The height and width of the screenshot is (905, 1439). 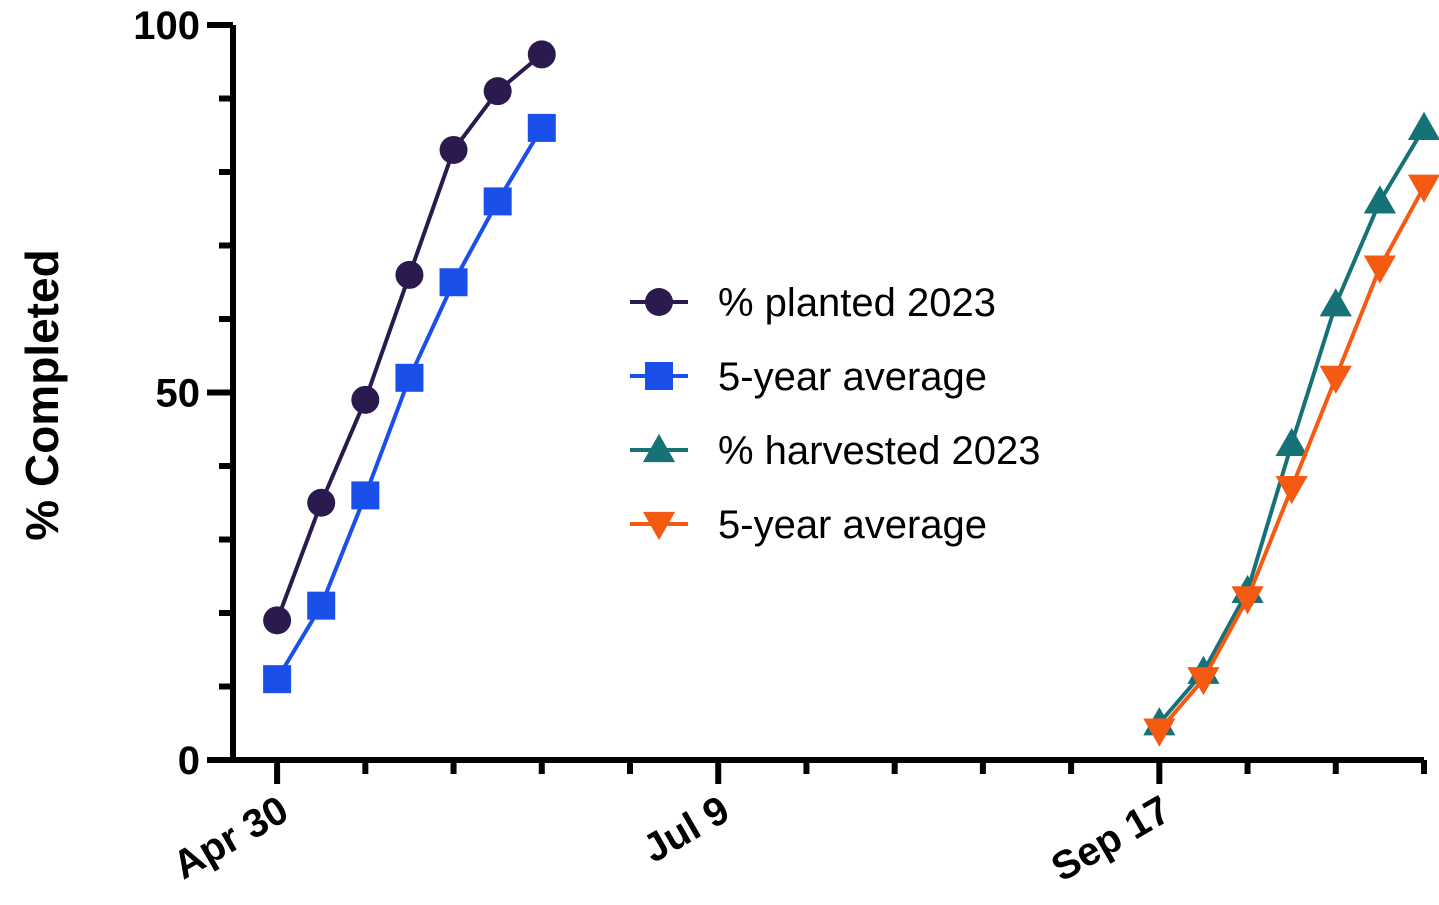 I want to click on x-tick-label: Sep 17, so click(x=1111, y=839).